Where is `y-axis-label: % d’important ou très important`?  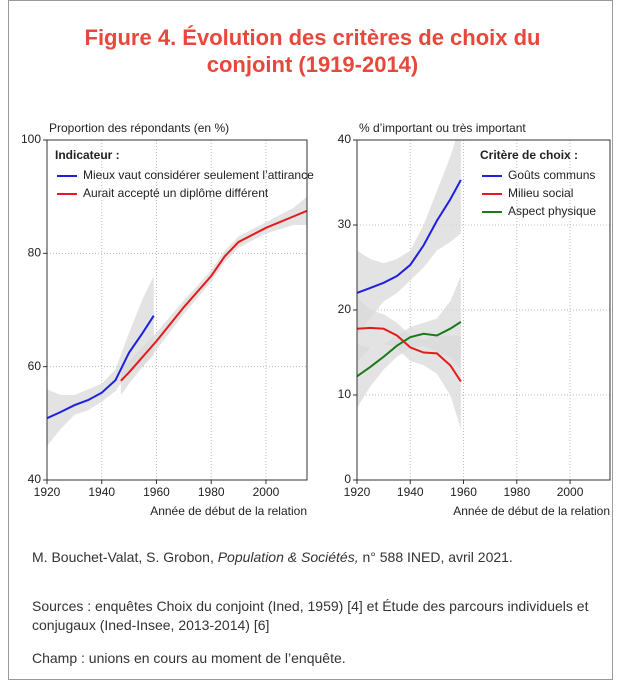
y-axis-label: % d’important ou très important is located at coordinates (442, 128).